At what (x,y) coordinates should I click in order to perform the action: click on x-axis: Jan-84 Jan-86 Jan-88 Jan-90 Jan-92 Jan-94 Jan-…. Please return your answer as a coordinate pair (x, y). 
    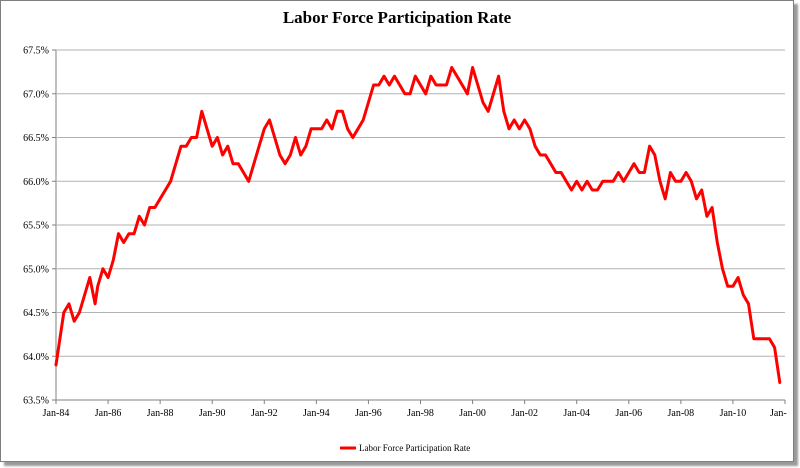
    Looking at the image, I should click on (415, 409).